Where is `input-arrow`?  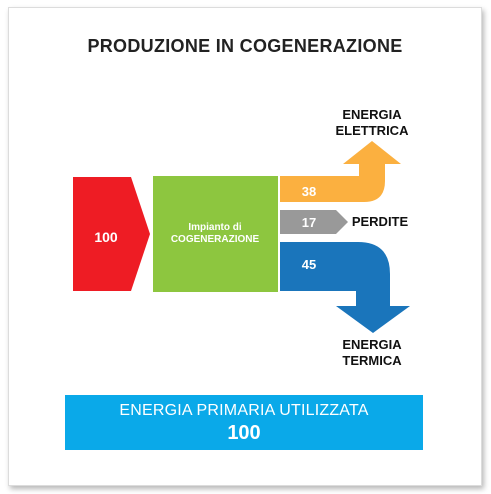
input-arrow is located at coordinates (111, 234).